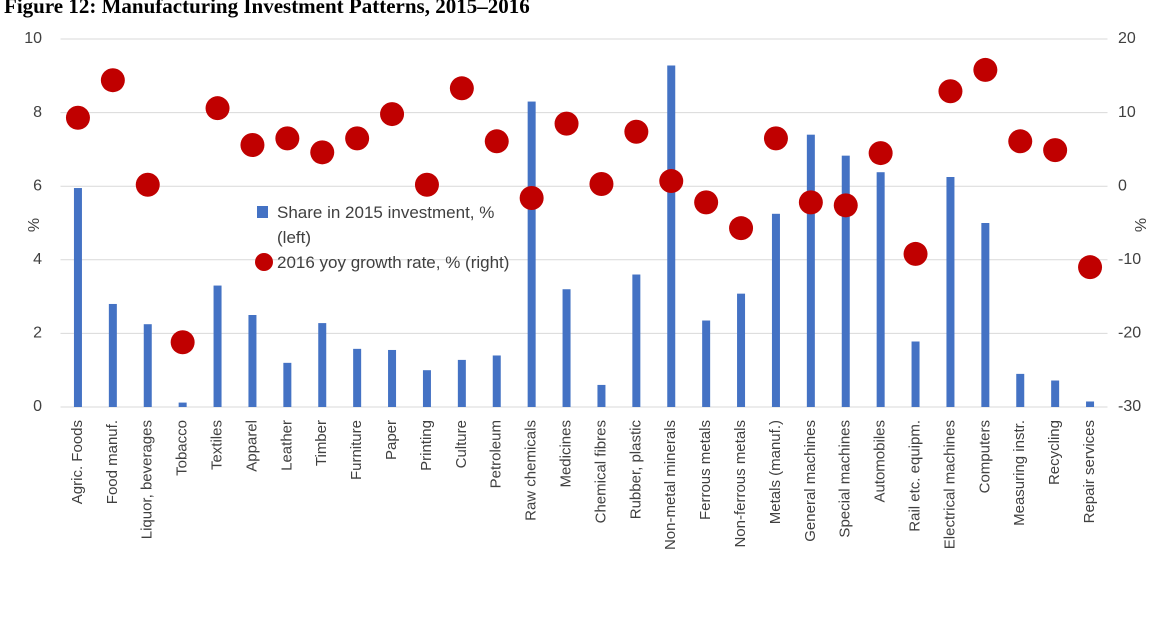  What do you see at coordinates (37, 185) in the screenshot?
I see `y-tick-label: 6` at bounding box center [37, 185].